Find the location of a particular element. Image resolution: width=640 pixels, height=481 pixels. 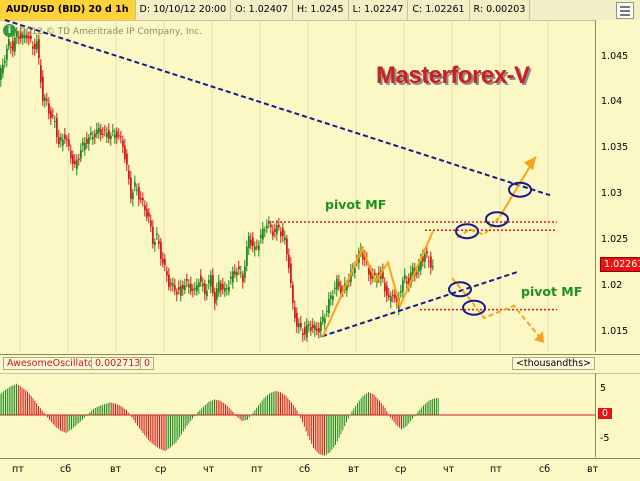

info-icon: i is located at coordinates (9, 30).